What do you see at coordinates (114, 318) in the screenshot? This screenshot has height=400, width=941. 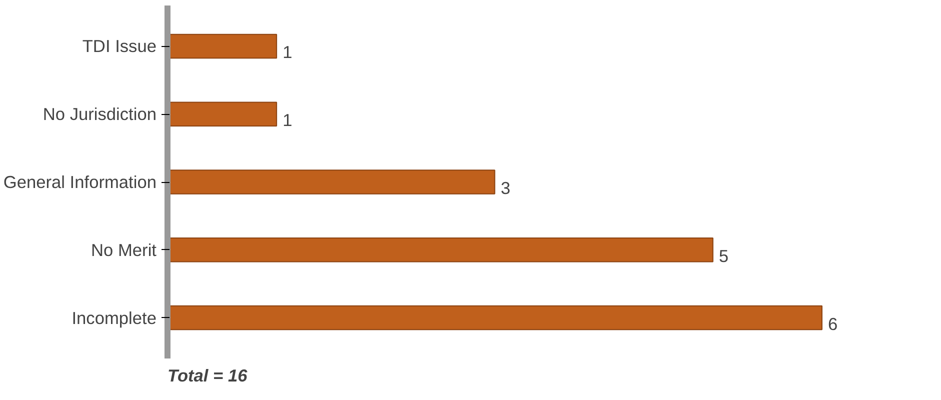 I see `y-tick-label: Incomplete` at bounding box center [114, 318].